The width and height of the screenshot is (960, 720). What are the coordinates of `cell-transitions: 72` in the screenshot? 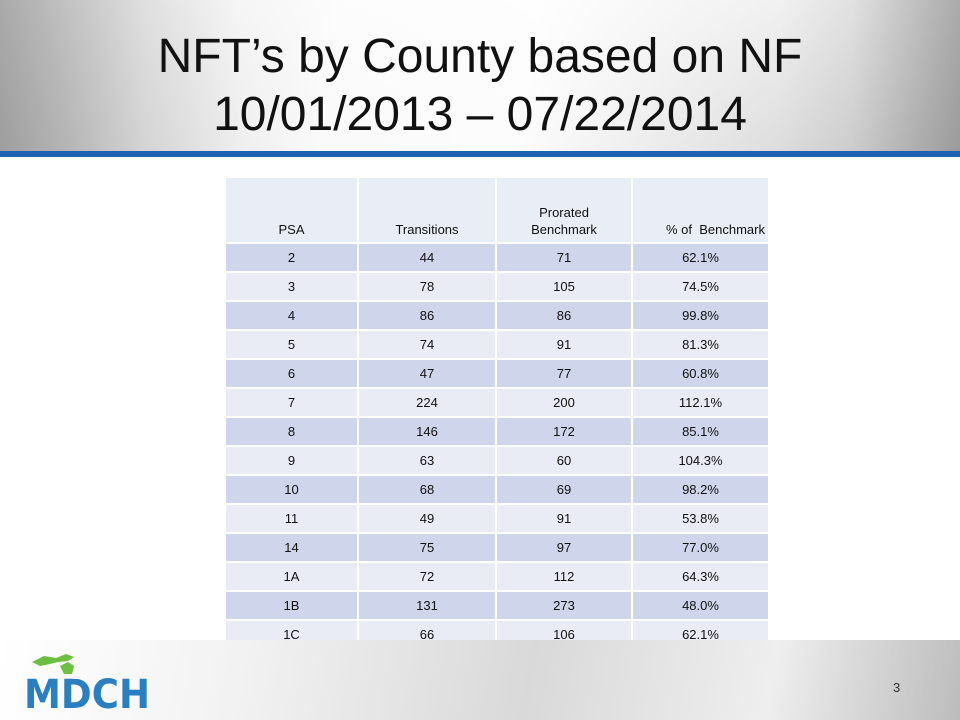 It's located at (427, 576).